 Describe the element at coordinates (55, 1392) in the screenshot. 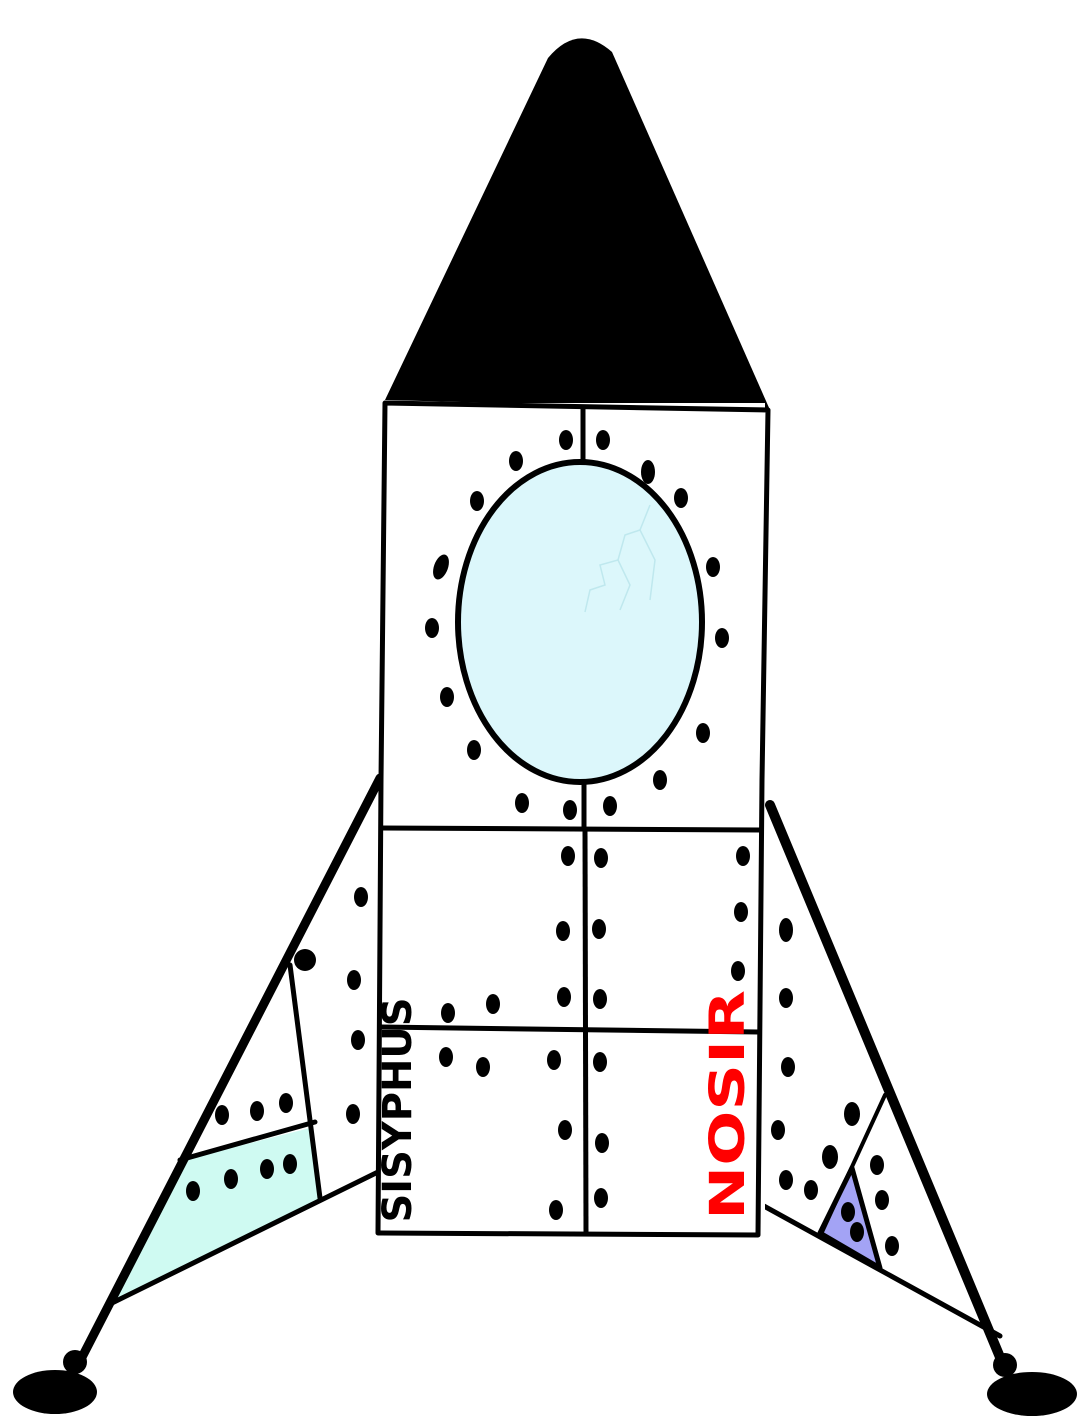

I see `left-foot` at that location.